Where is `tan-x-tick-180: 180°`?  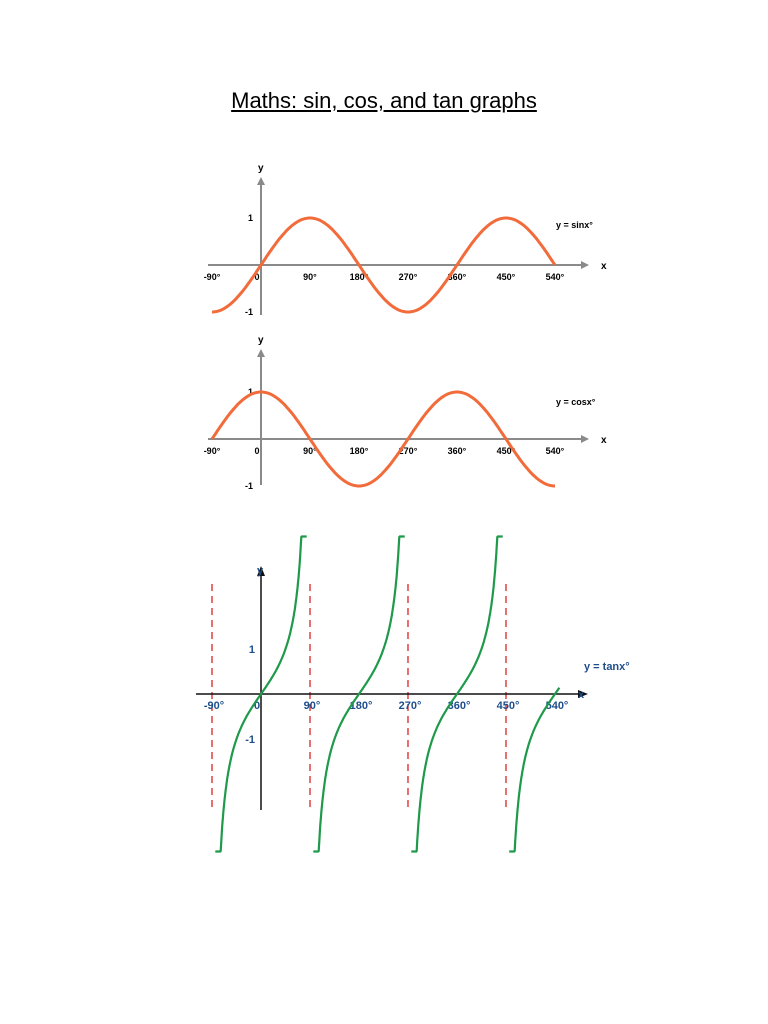 tan-x-tick-180: 180° is located at coordinates (361, 706).